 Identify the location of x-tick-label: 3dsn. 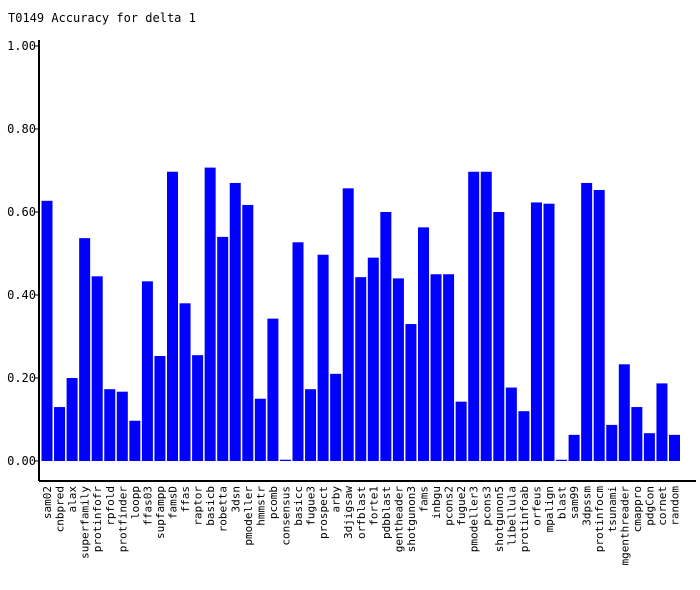
(235, 499).